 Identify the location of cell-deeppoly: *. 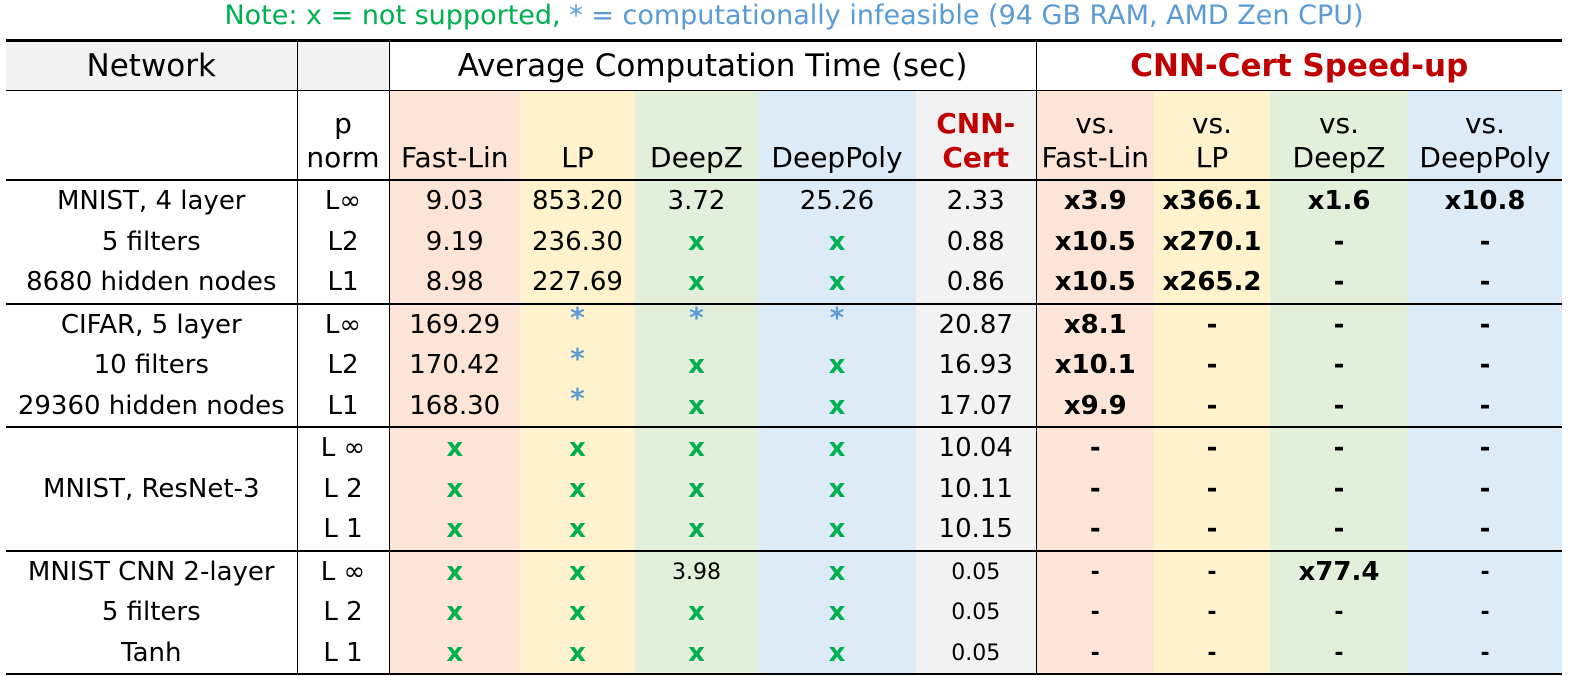
(837, 324).